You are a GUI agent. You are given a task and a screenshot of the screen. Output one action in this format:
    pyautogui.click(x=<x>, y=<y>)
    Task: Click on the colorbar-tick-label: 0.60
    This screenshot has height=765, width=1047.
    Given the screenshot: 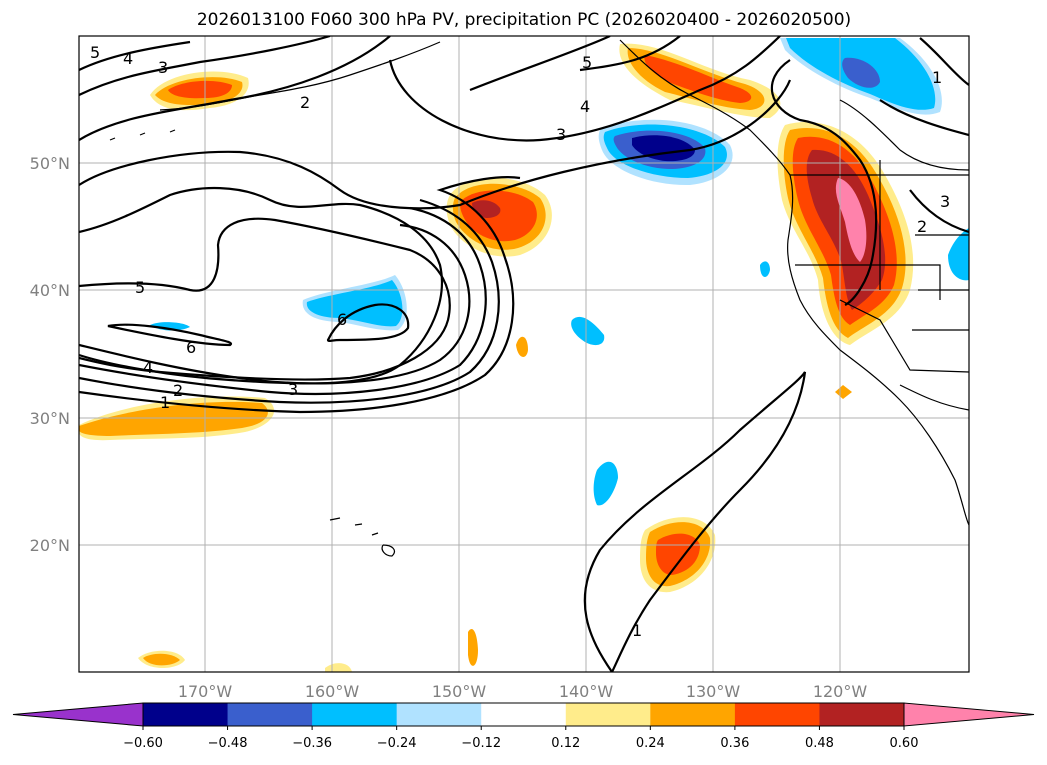 What is the action you would take?
    pyautogui.click(x=904, y=743)
    